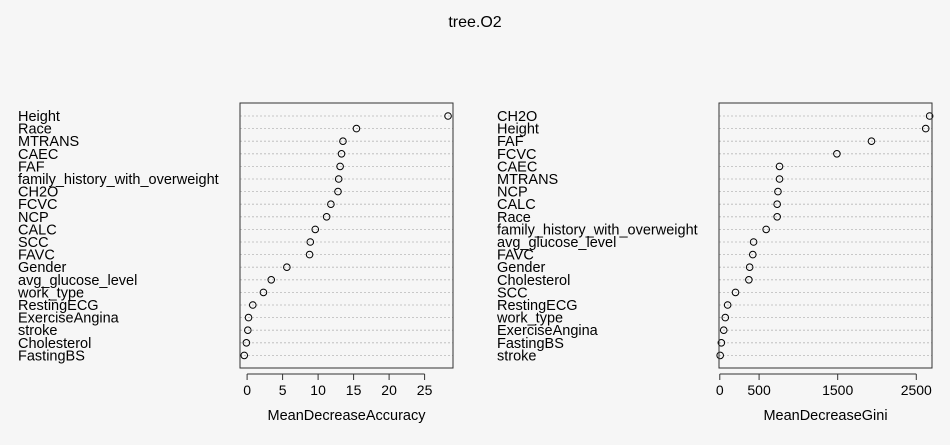  What do you see at coordinates (389, 390) in the screenshot?
I see `x-tick-label: 20` at bounding box center [389, 390].